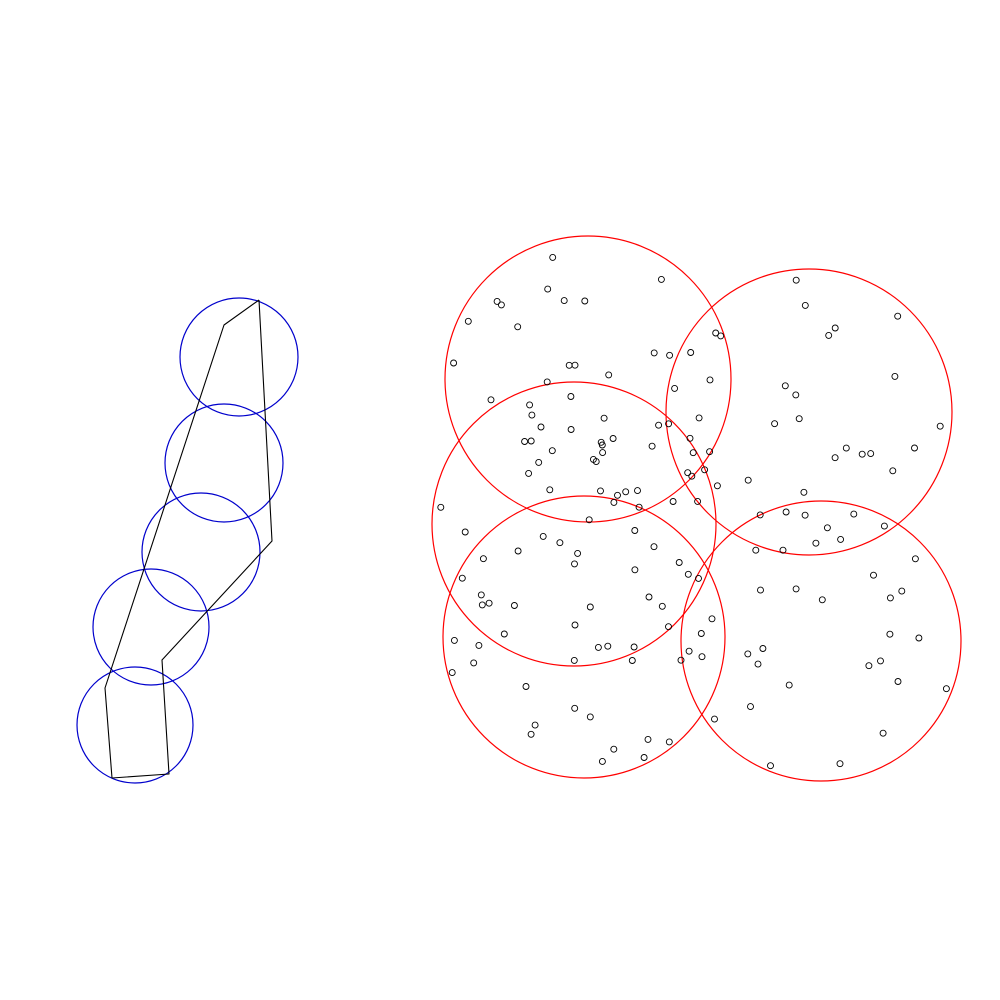 This screenshot has height=1000, width=1000. I want to click on left-cluster, so click(187, 540).